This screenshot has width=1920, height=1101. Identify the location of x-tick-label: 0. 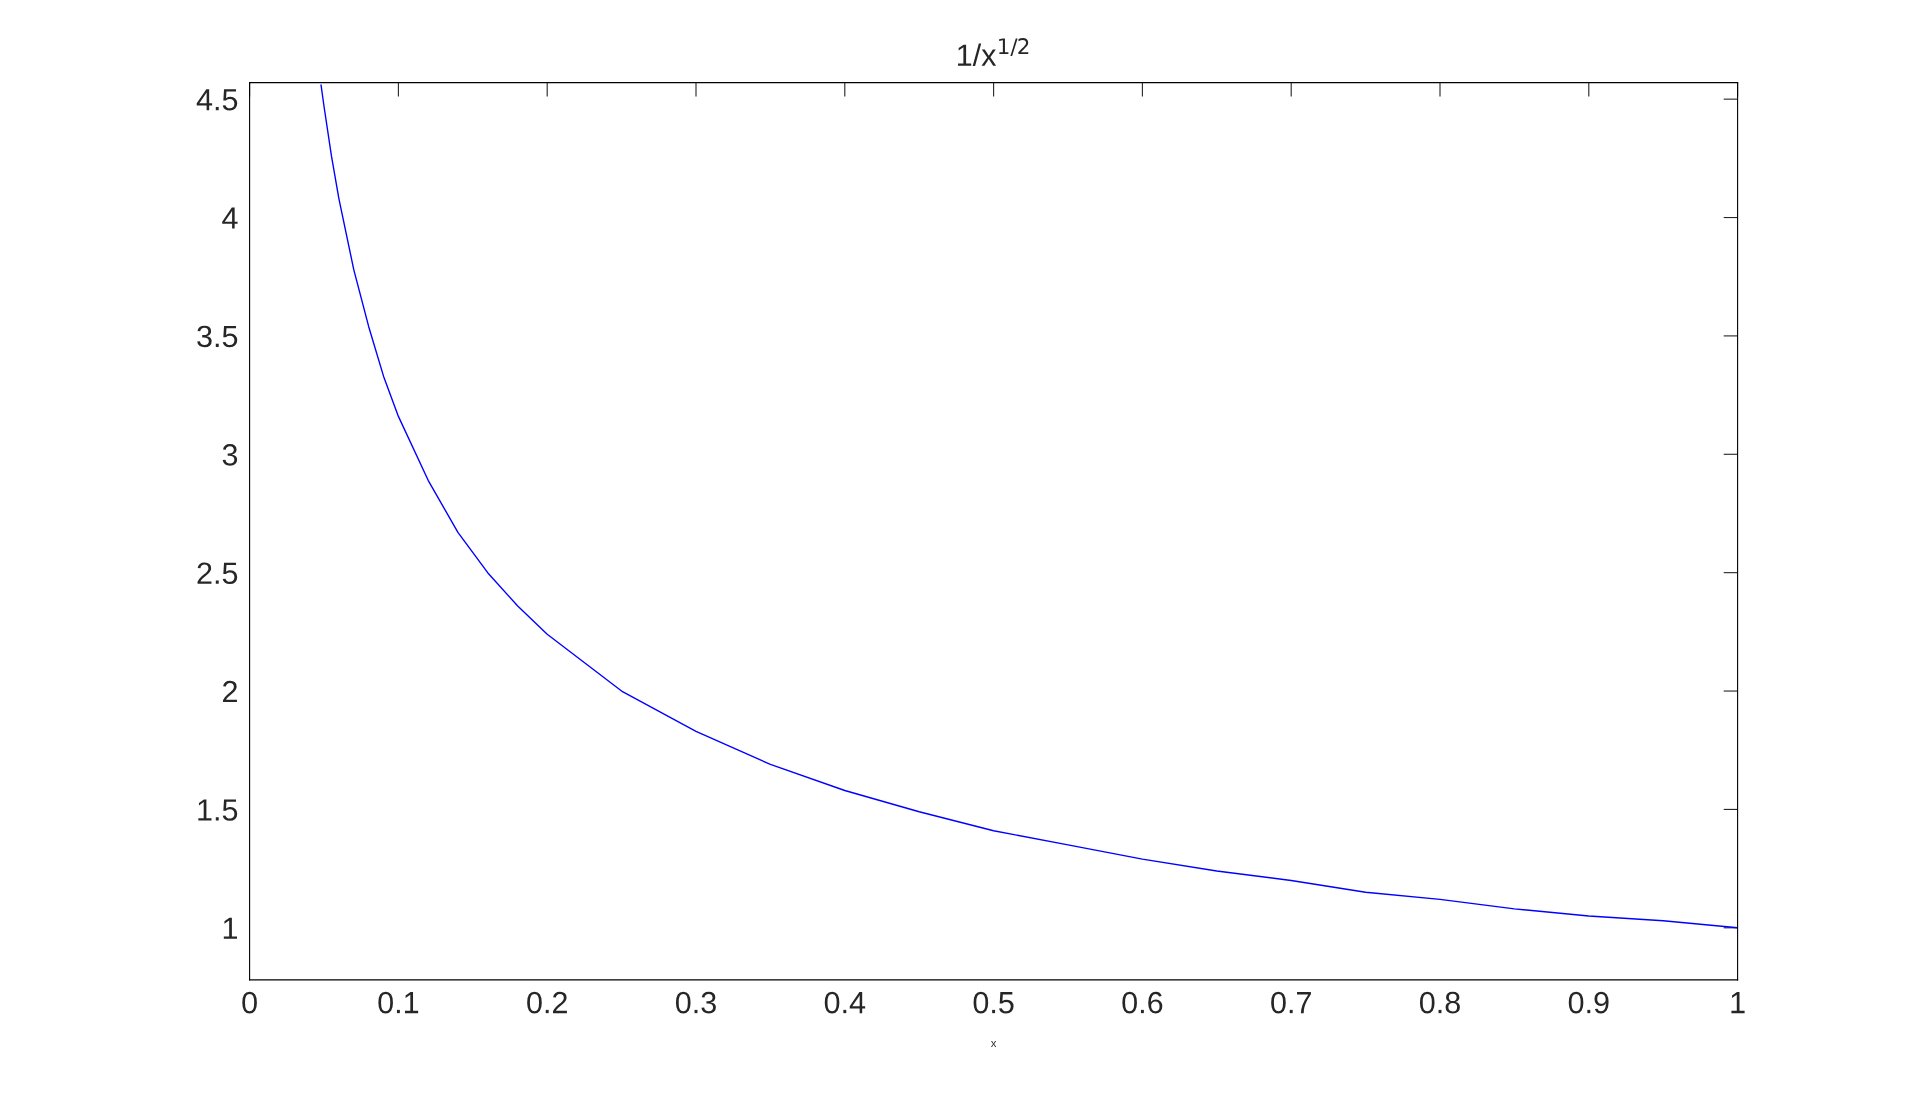
(249, 1002).